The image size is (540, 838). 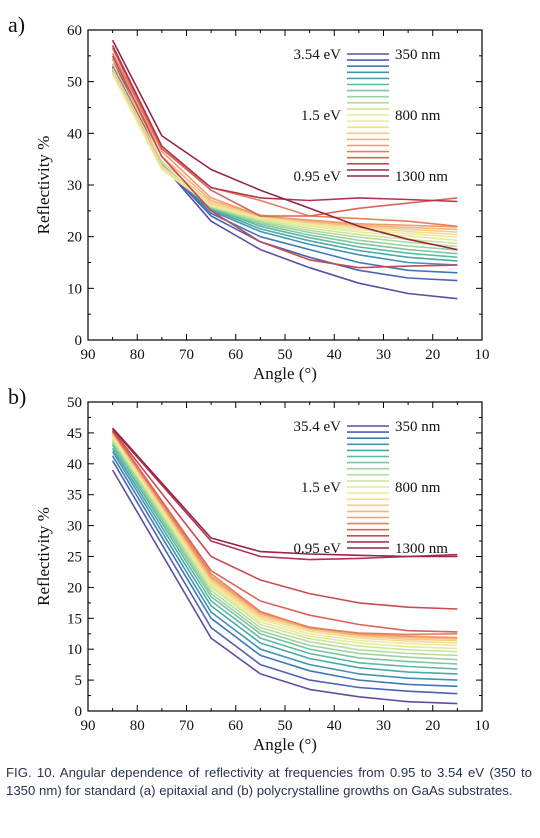 I want to click on panel-a-y-axis-label: Reflectivity %, so click(x=43, y=185).